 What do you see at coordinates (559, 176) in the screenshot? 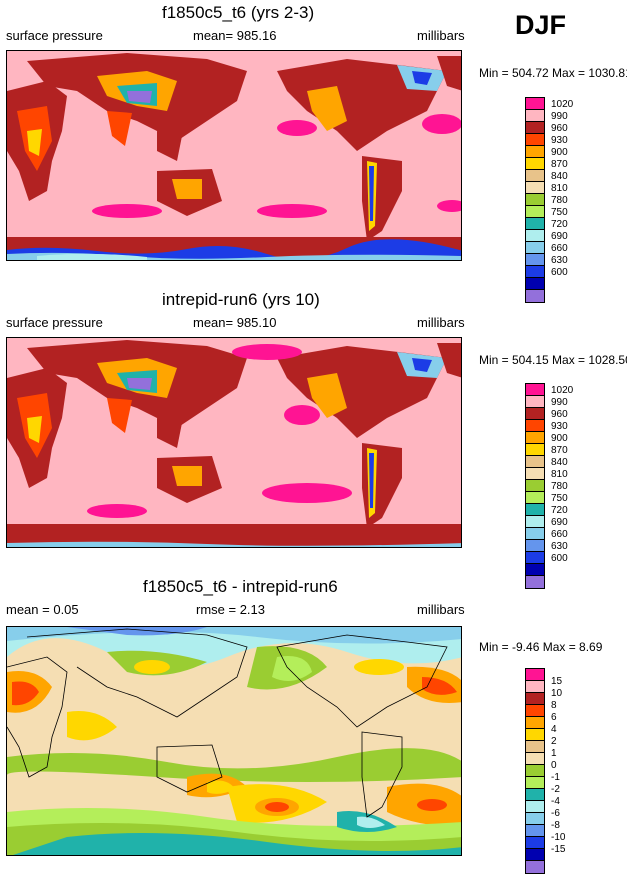
I see `panel-1-level: 840` at bounding box center [559, 176].